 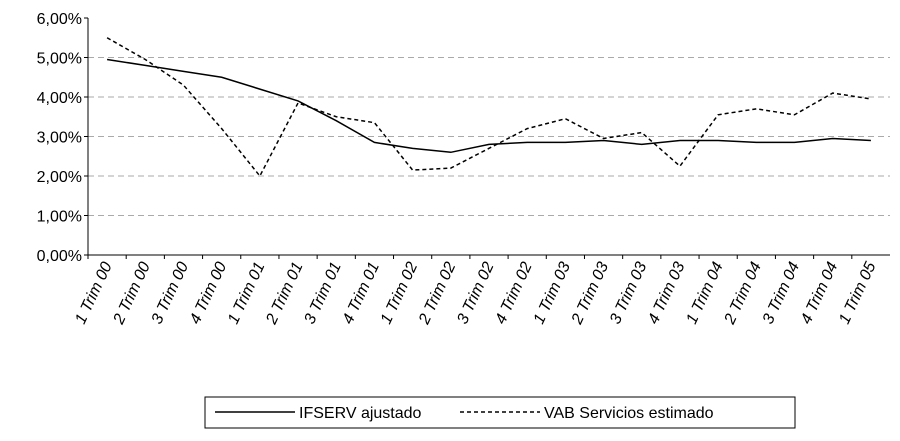 I want to click on x-tick-label: 2 Trim 04, so click(x=743, y=293).